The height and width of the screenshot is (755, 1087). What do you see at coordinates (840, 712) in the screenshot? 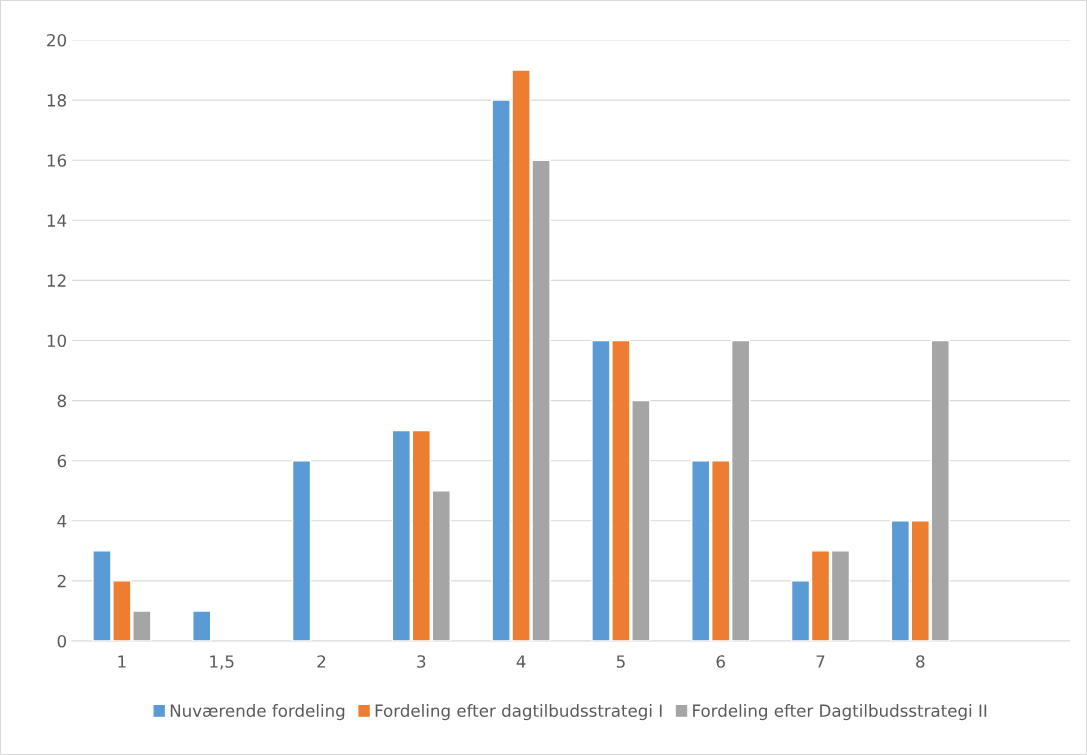
I see `legend-label: Fordeling efter Dagtilbudsstrategi II` at bounding box center [840, 712].